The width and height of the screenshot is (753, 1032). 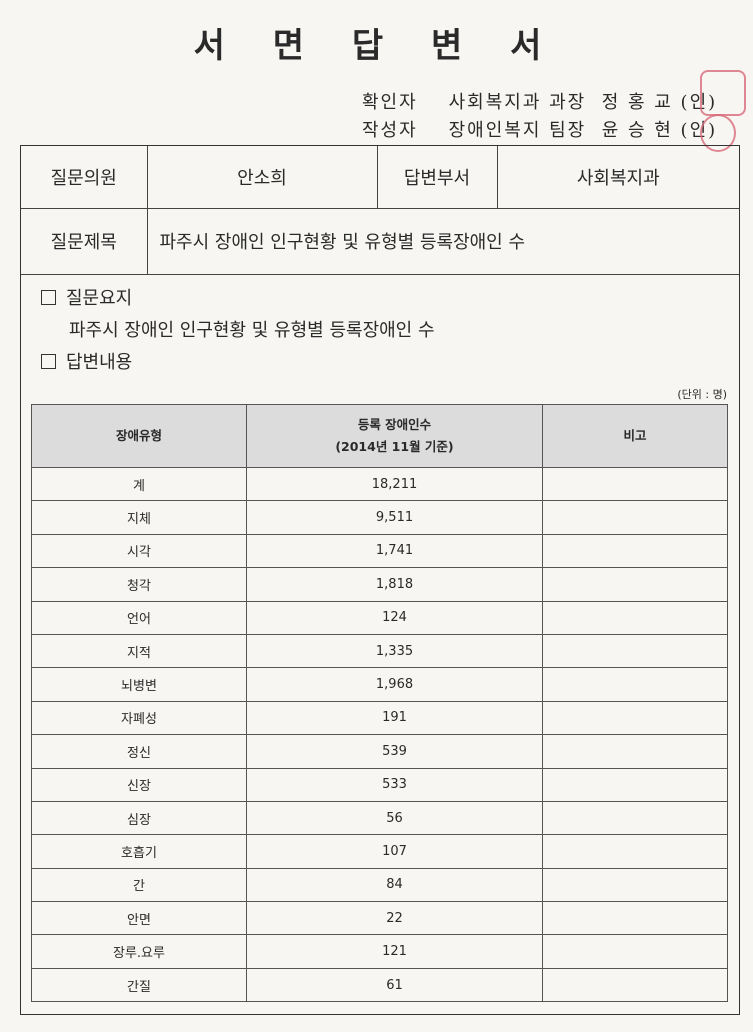 I want to click on header-note: 비고, so click(x=635, y=436).